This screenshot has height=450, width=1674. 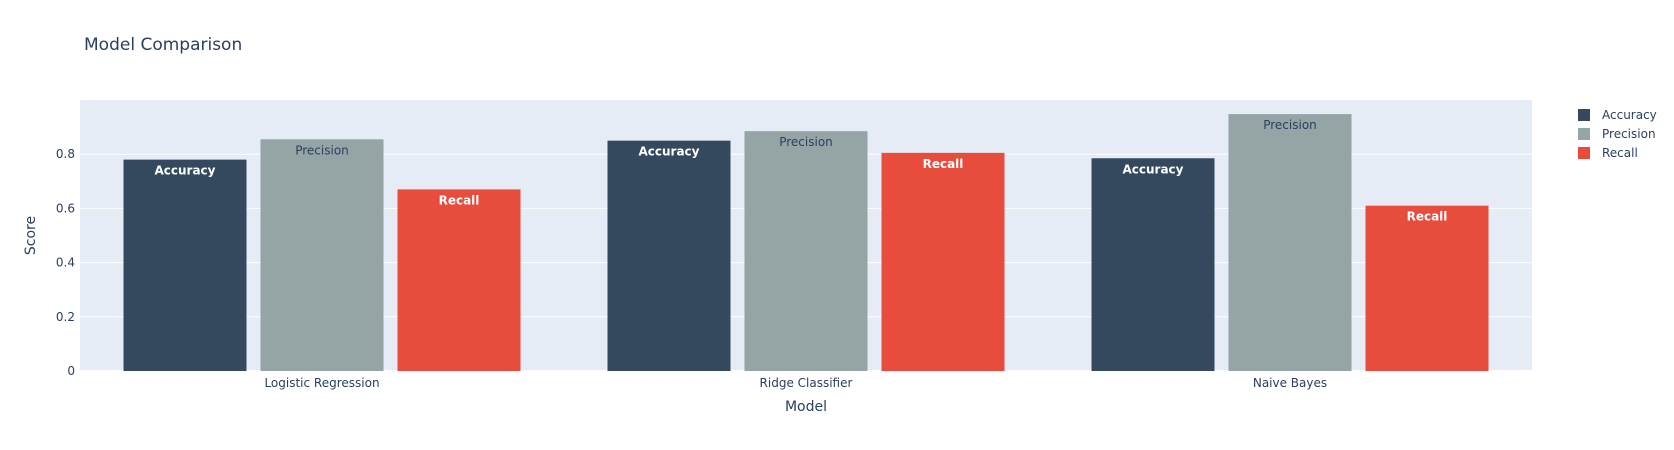 I want to click on x-axis-title: Model, so click(x=806, y=407).